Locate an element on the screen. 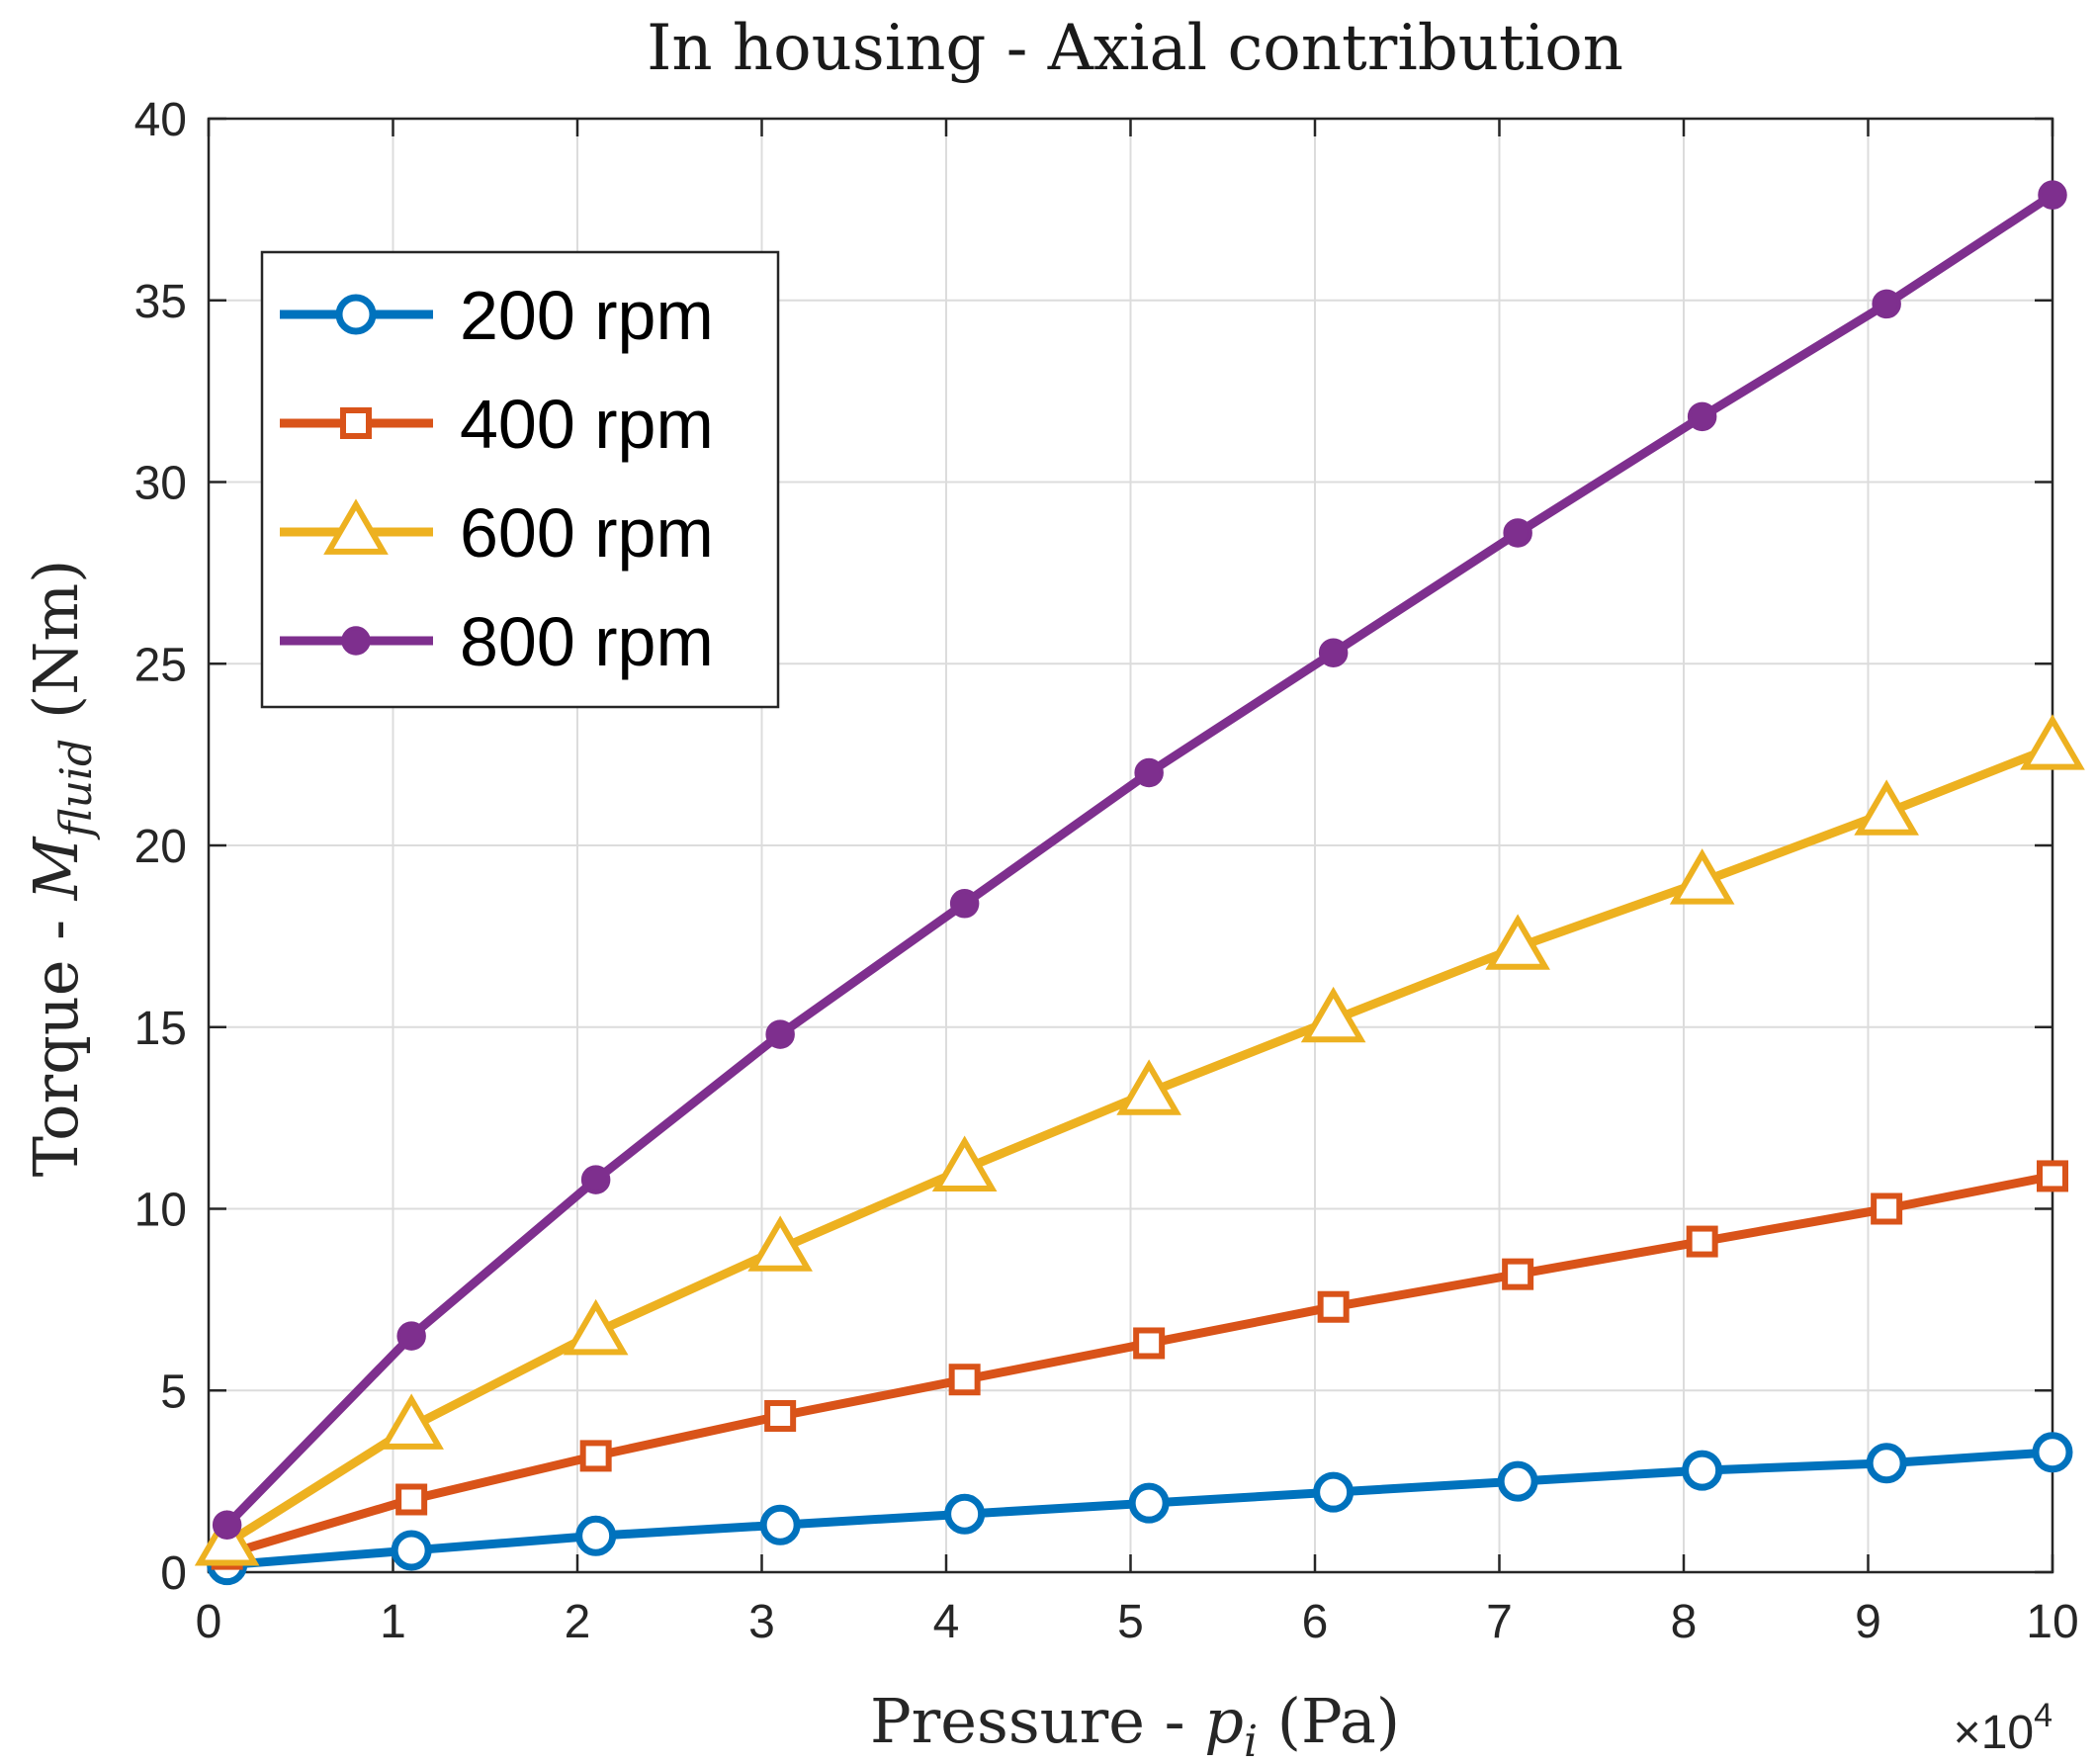 The image size is (2096, 1764). legend: 200 rpm 400 rpm 600 rpm 800 rpm is located at coordinates (520, 479).